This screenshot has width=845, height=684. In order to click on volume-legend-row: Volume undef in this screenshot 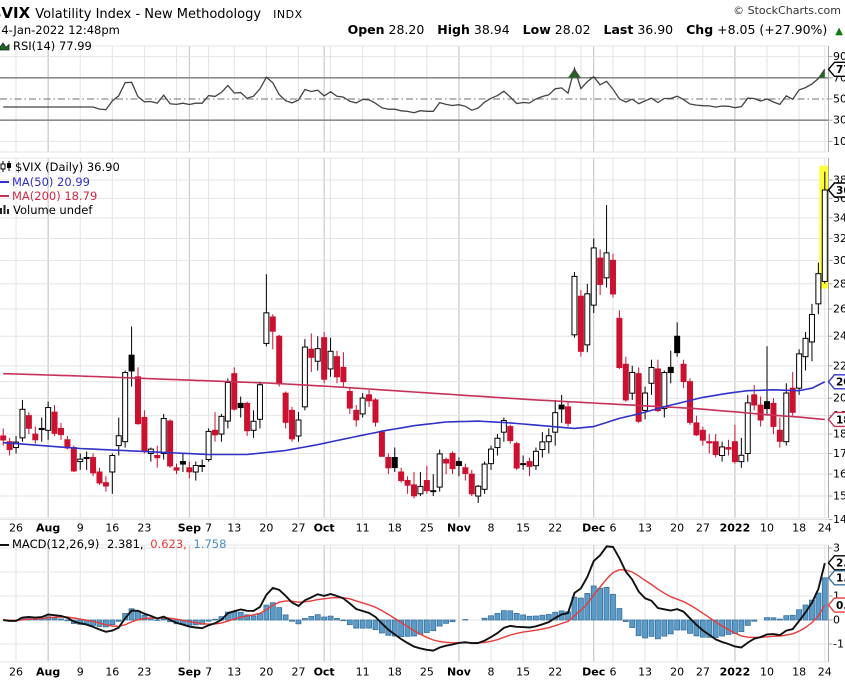, I will do `click(60, 210)`.